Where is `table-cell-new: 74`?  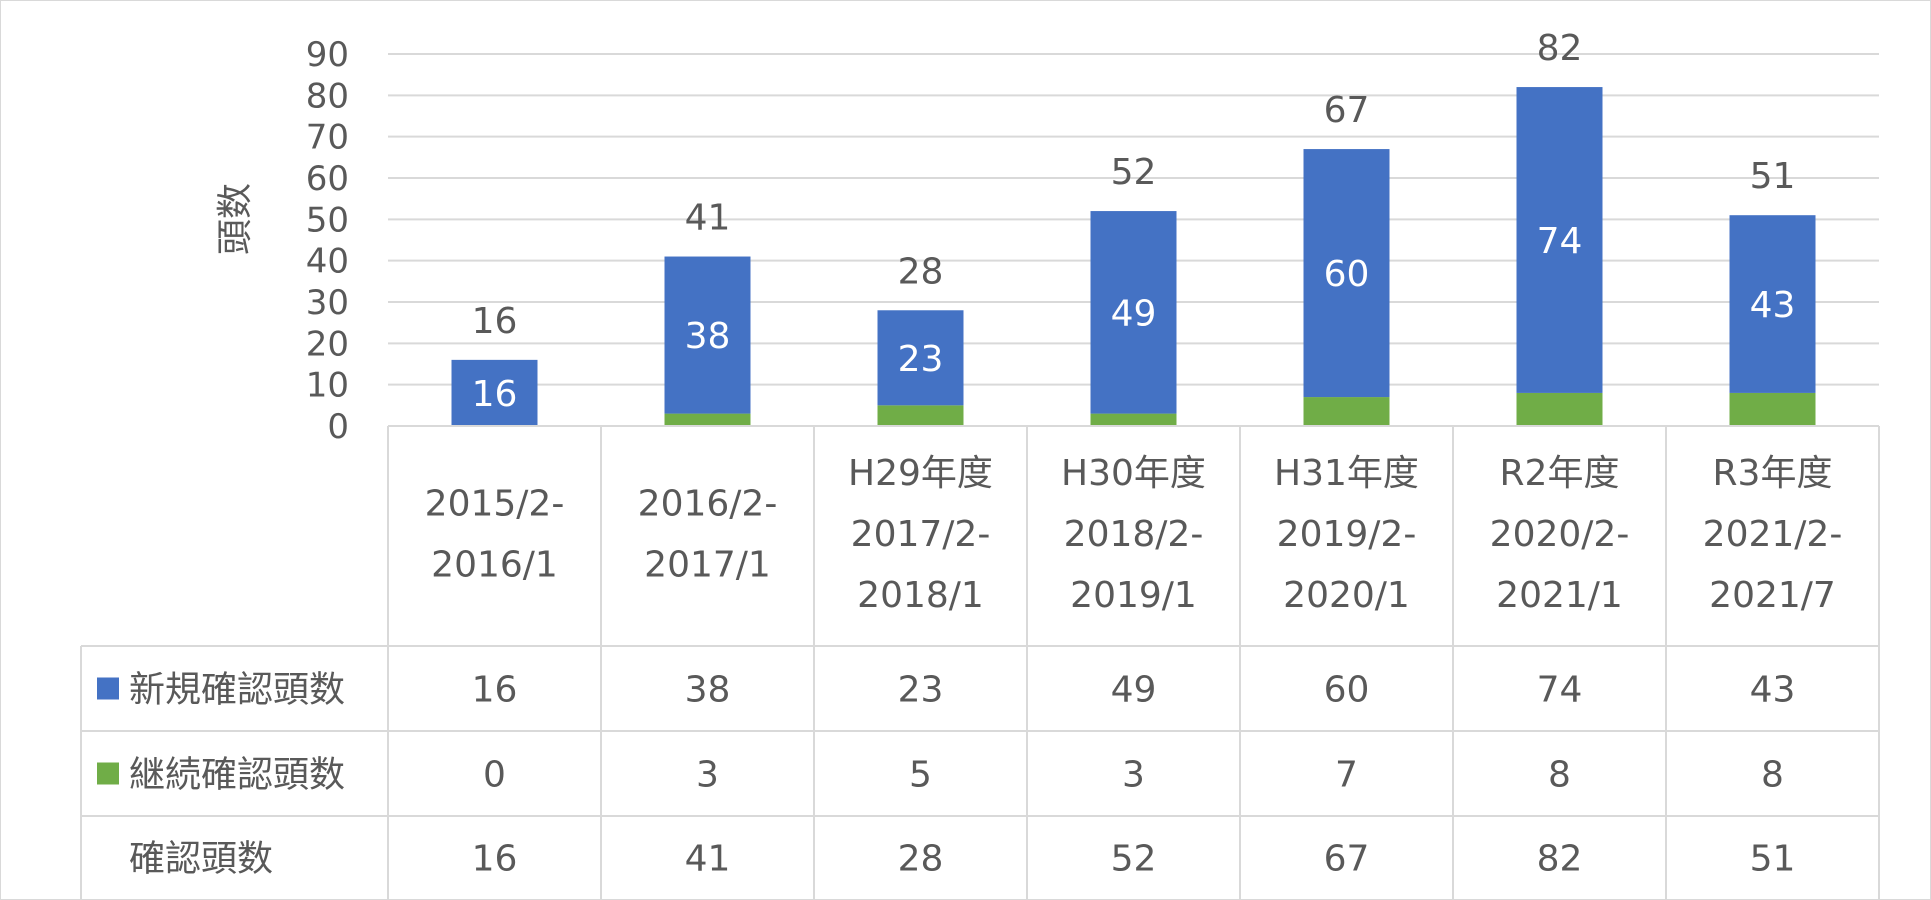 table-cell-new: 74 is located at coordinates (1560, 690).